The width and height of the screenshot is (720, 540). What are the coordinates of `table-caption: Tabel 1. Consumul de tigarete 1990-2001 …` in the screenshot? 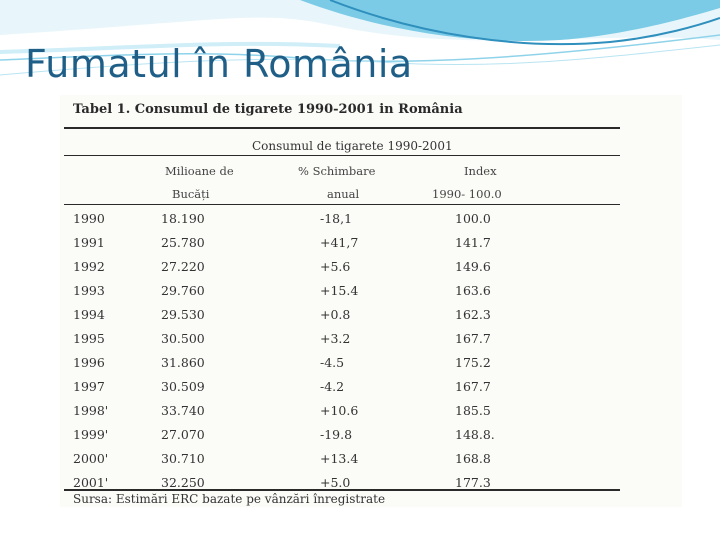 It's located at (268, 109).